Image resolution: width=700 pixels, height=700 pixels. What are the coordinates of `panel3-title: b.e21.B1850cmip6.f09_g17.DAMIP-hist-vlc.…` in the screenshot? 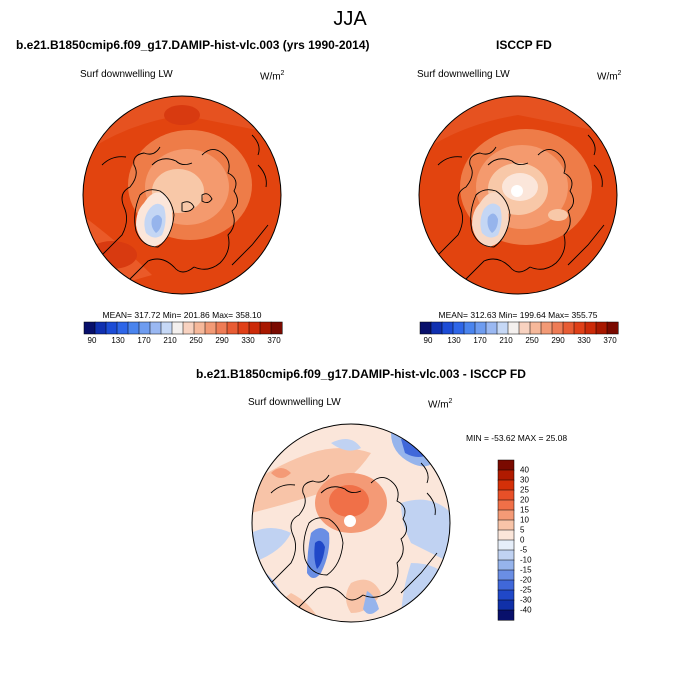 It's located at (361, 374).